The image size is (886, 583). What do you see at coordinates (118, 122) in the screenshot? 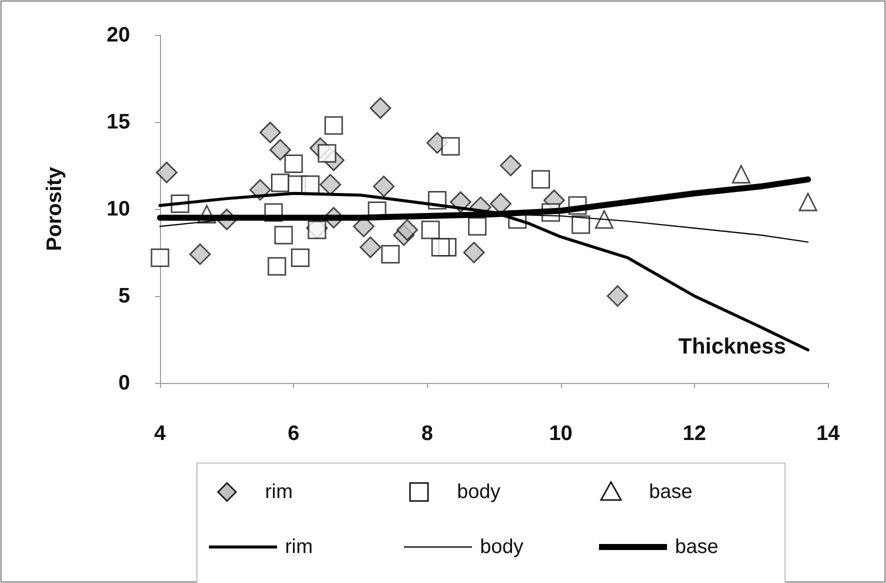
I see `y-tick-label: 15` at bounding box center [118, 122].